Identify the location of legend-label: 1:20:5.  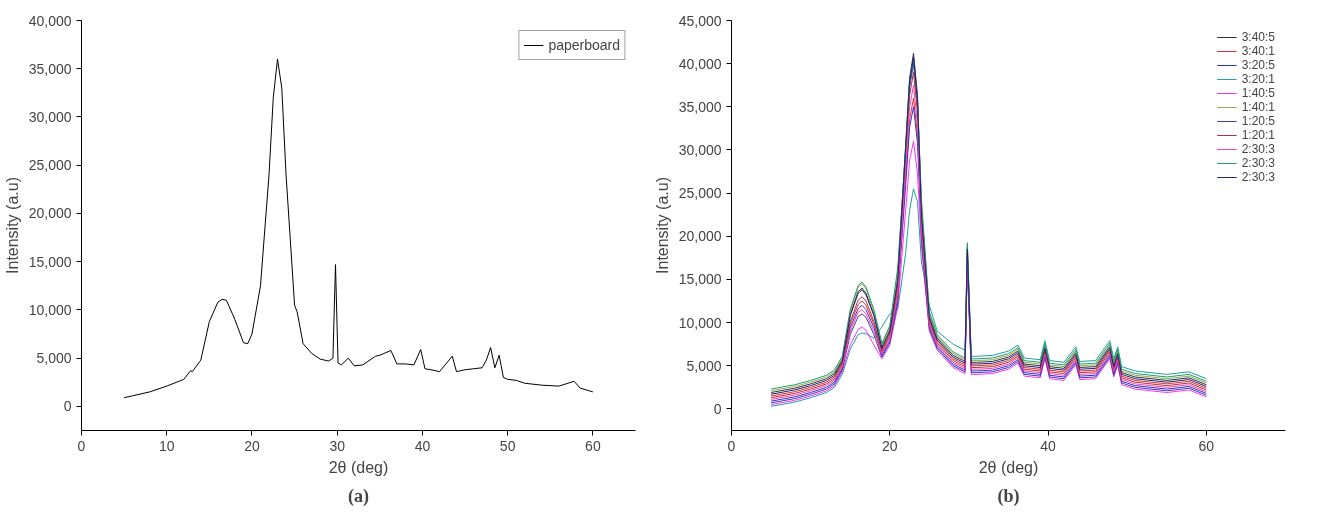
(1258, 121).